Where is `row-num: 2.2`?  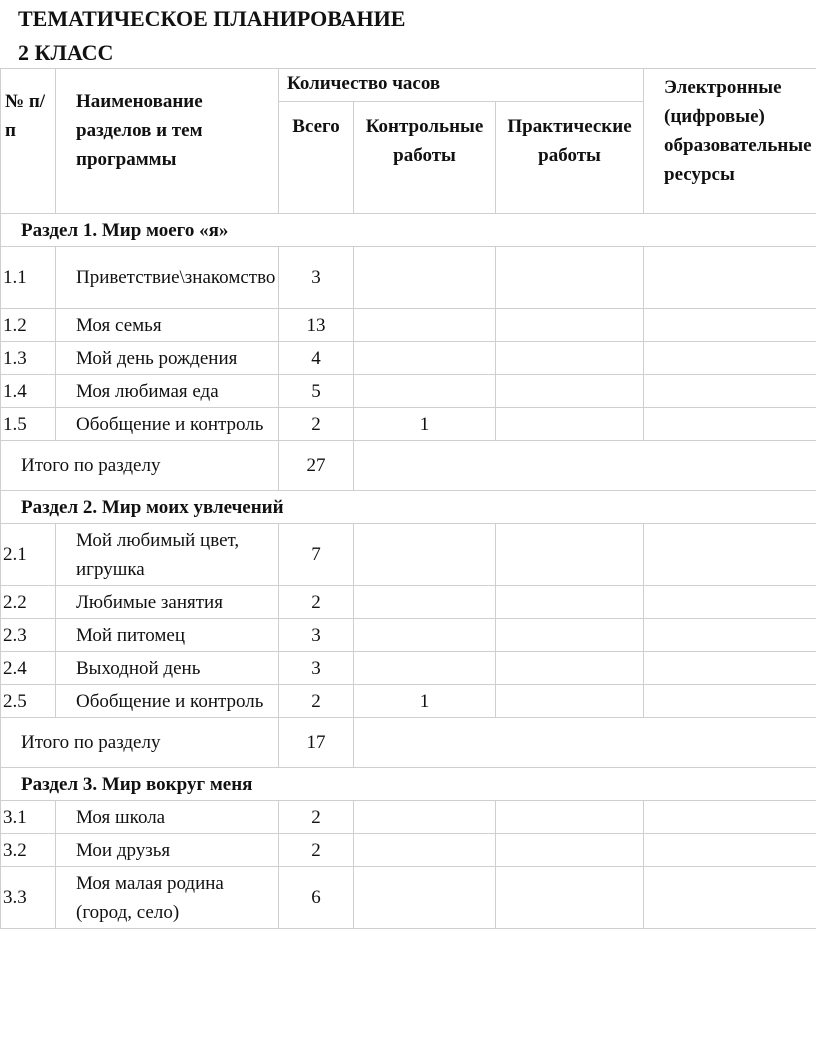 row-num: 2.2 is located at coordinates (28, 602).